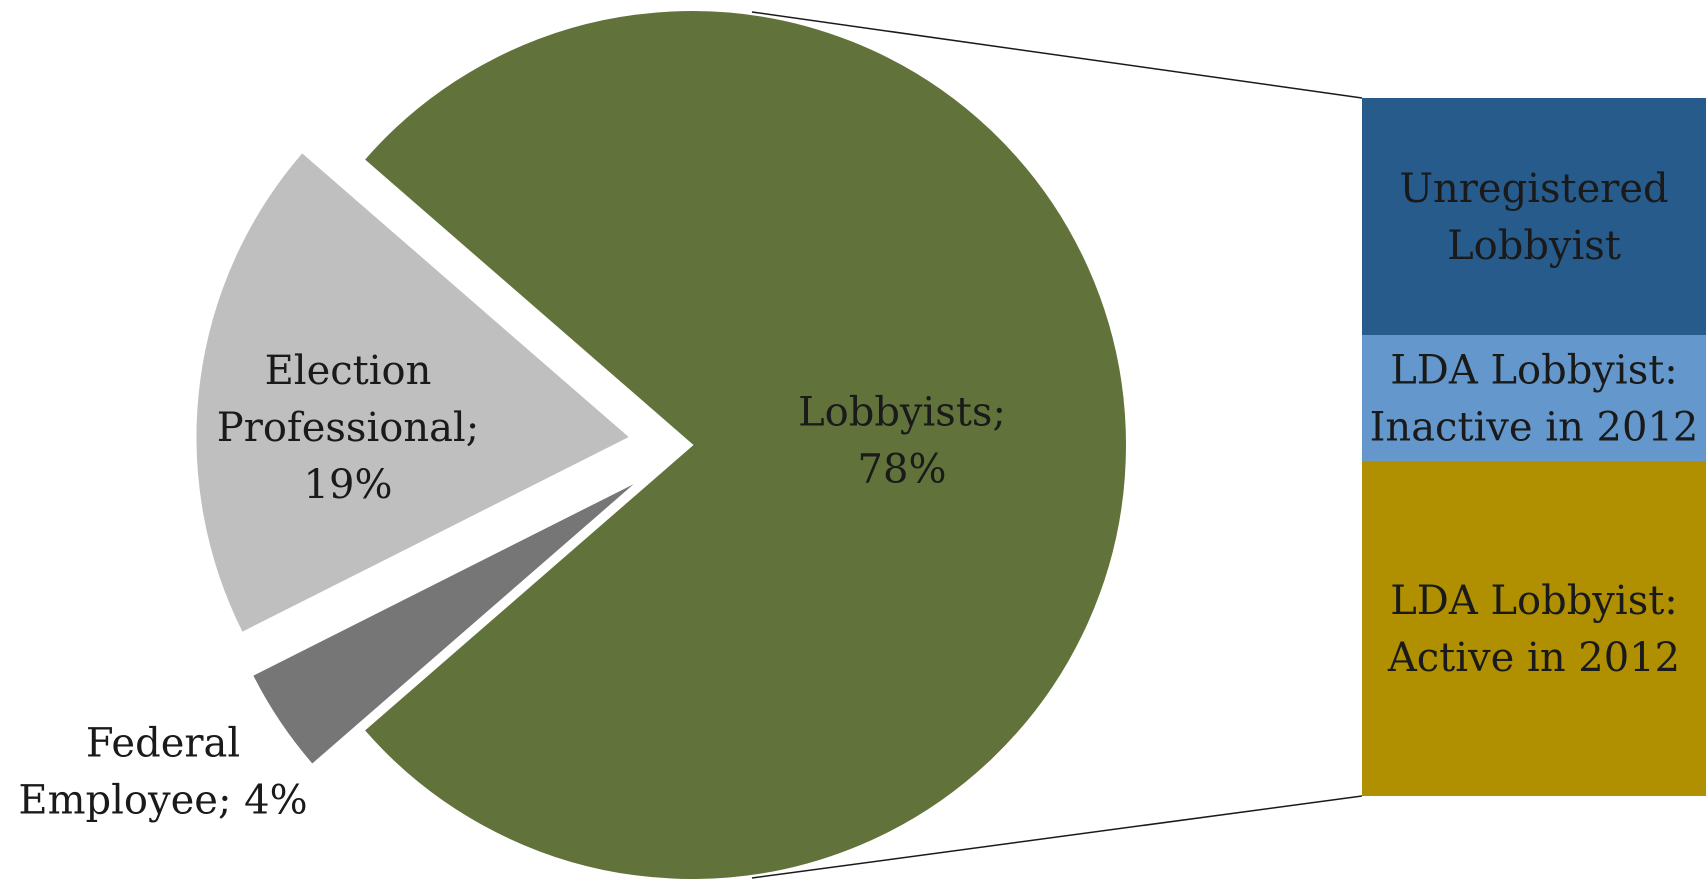 The image size is (1706, 879). I want to click on pie-slice-election, so click(413, 392).